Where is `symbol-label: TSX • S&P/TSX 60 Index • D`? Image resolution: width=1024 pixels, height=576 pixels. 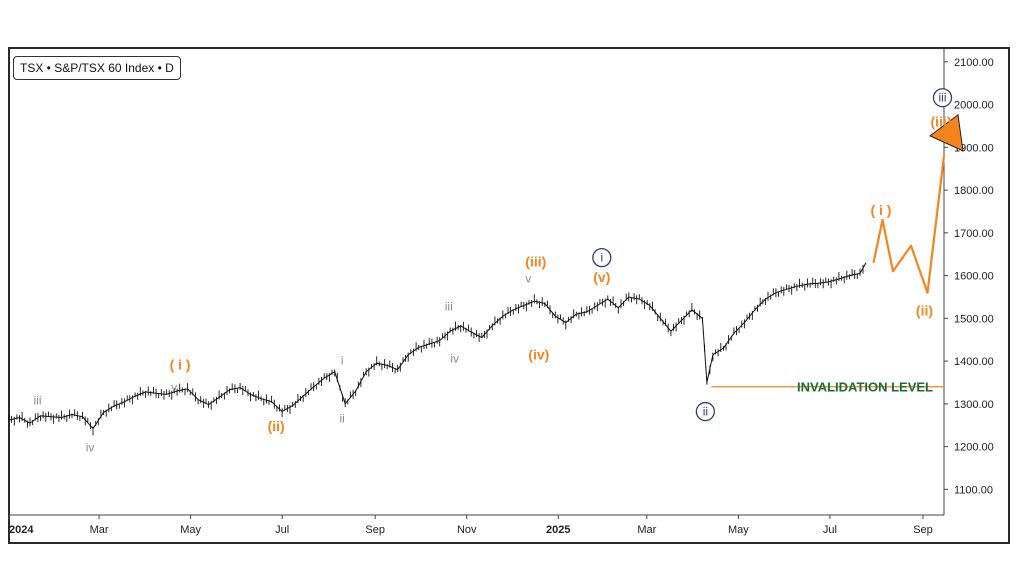
symbol-label: TSX • S&P/TSX 60 Index • D is located at coordinates (97, 68).